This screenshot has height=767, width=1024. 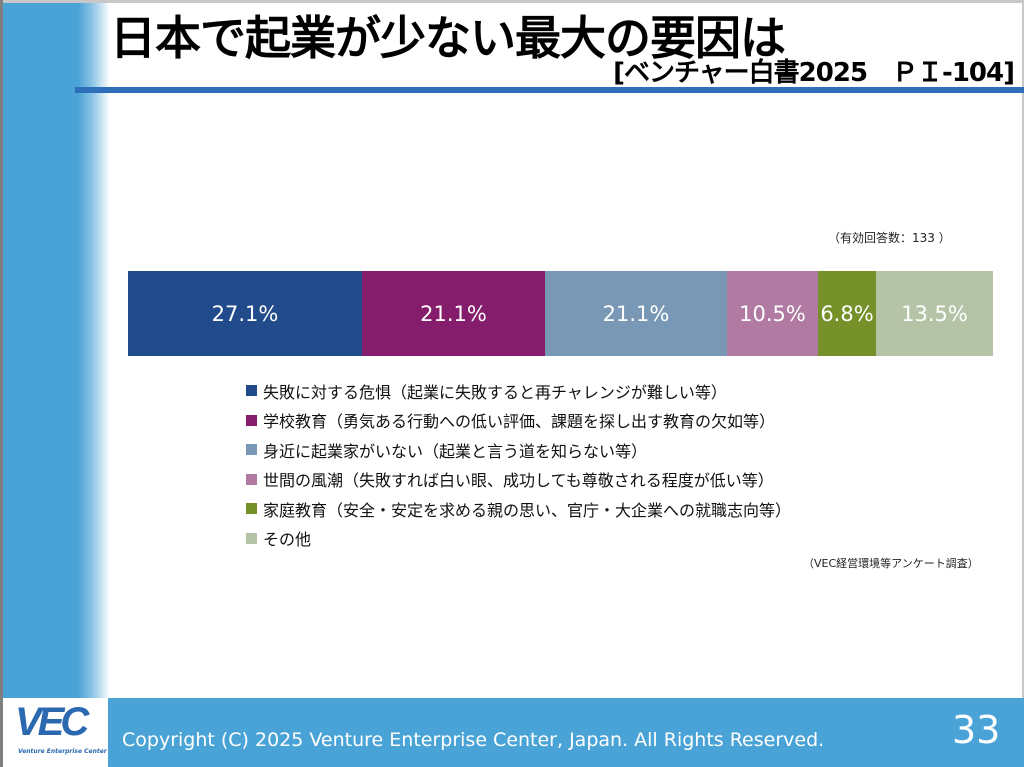 What do you see at coordinates (455, 451) in the screenshot?
I see `legend-label: 身近に起業家がいない（起業と言う道を知らない等）` at bounding box center [455, 451].